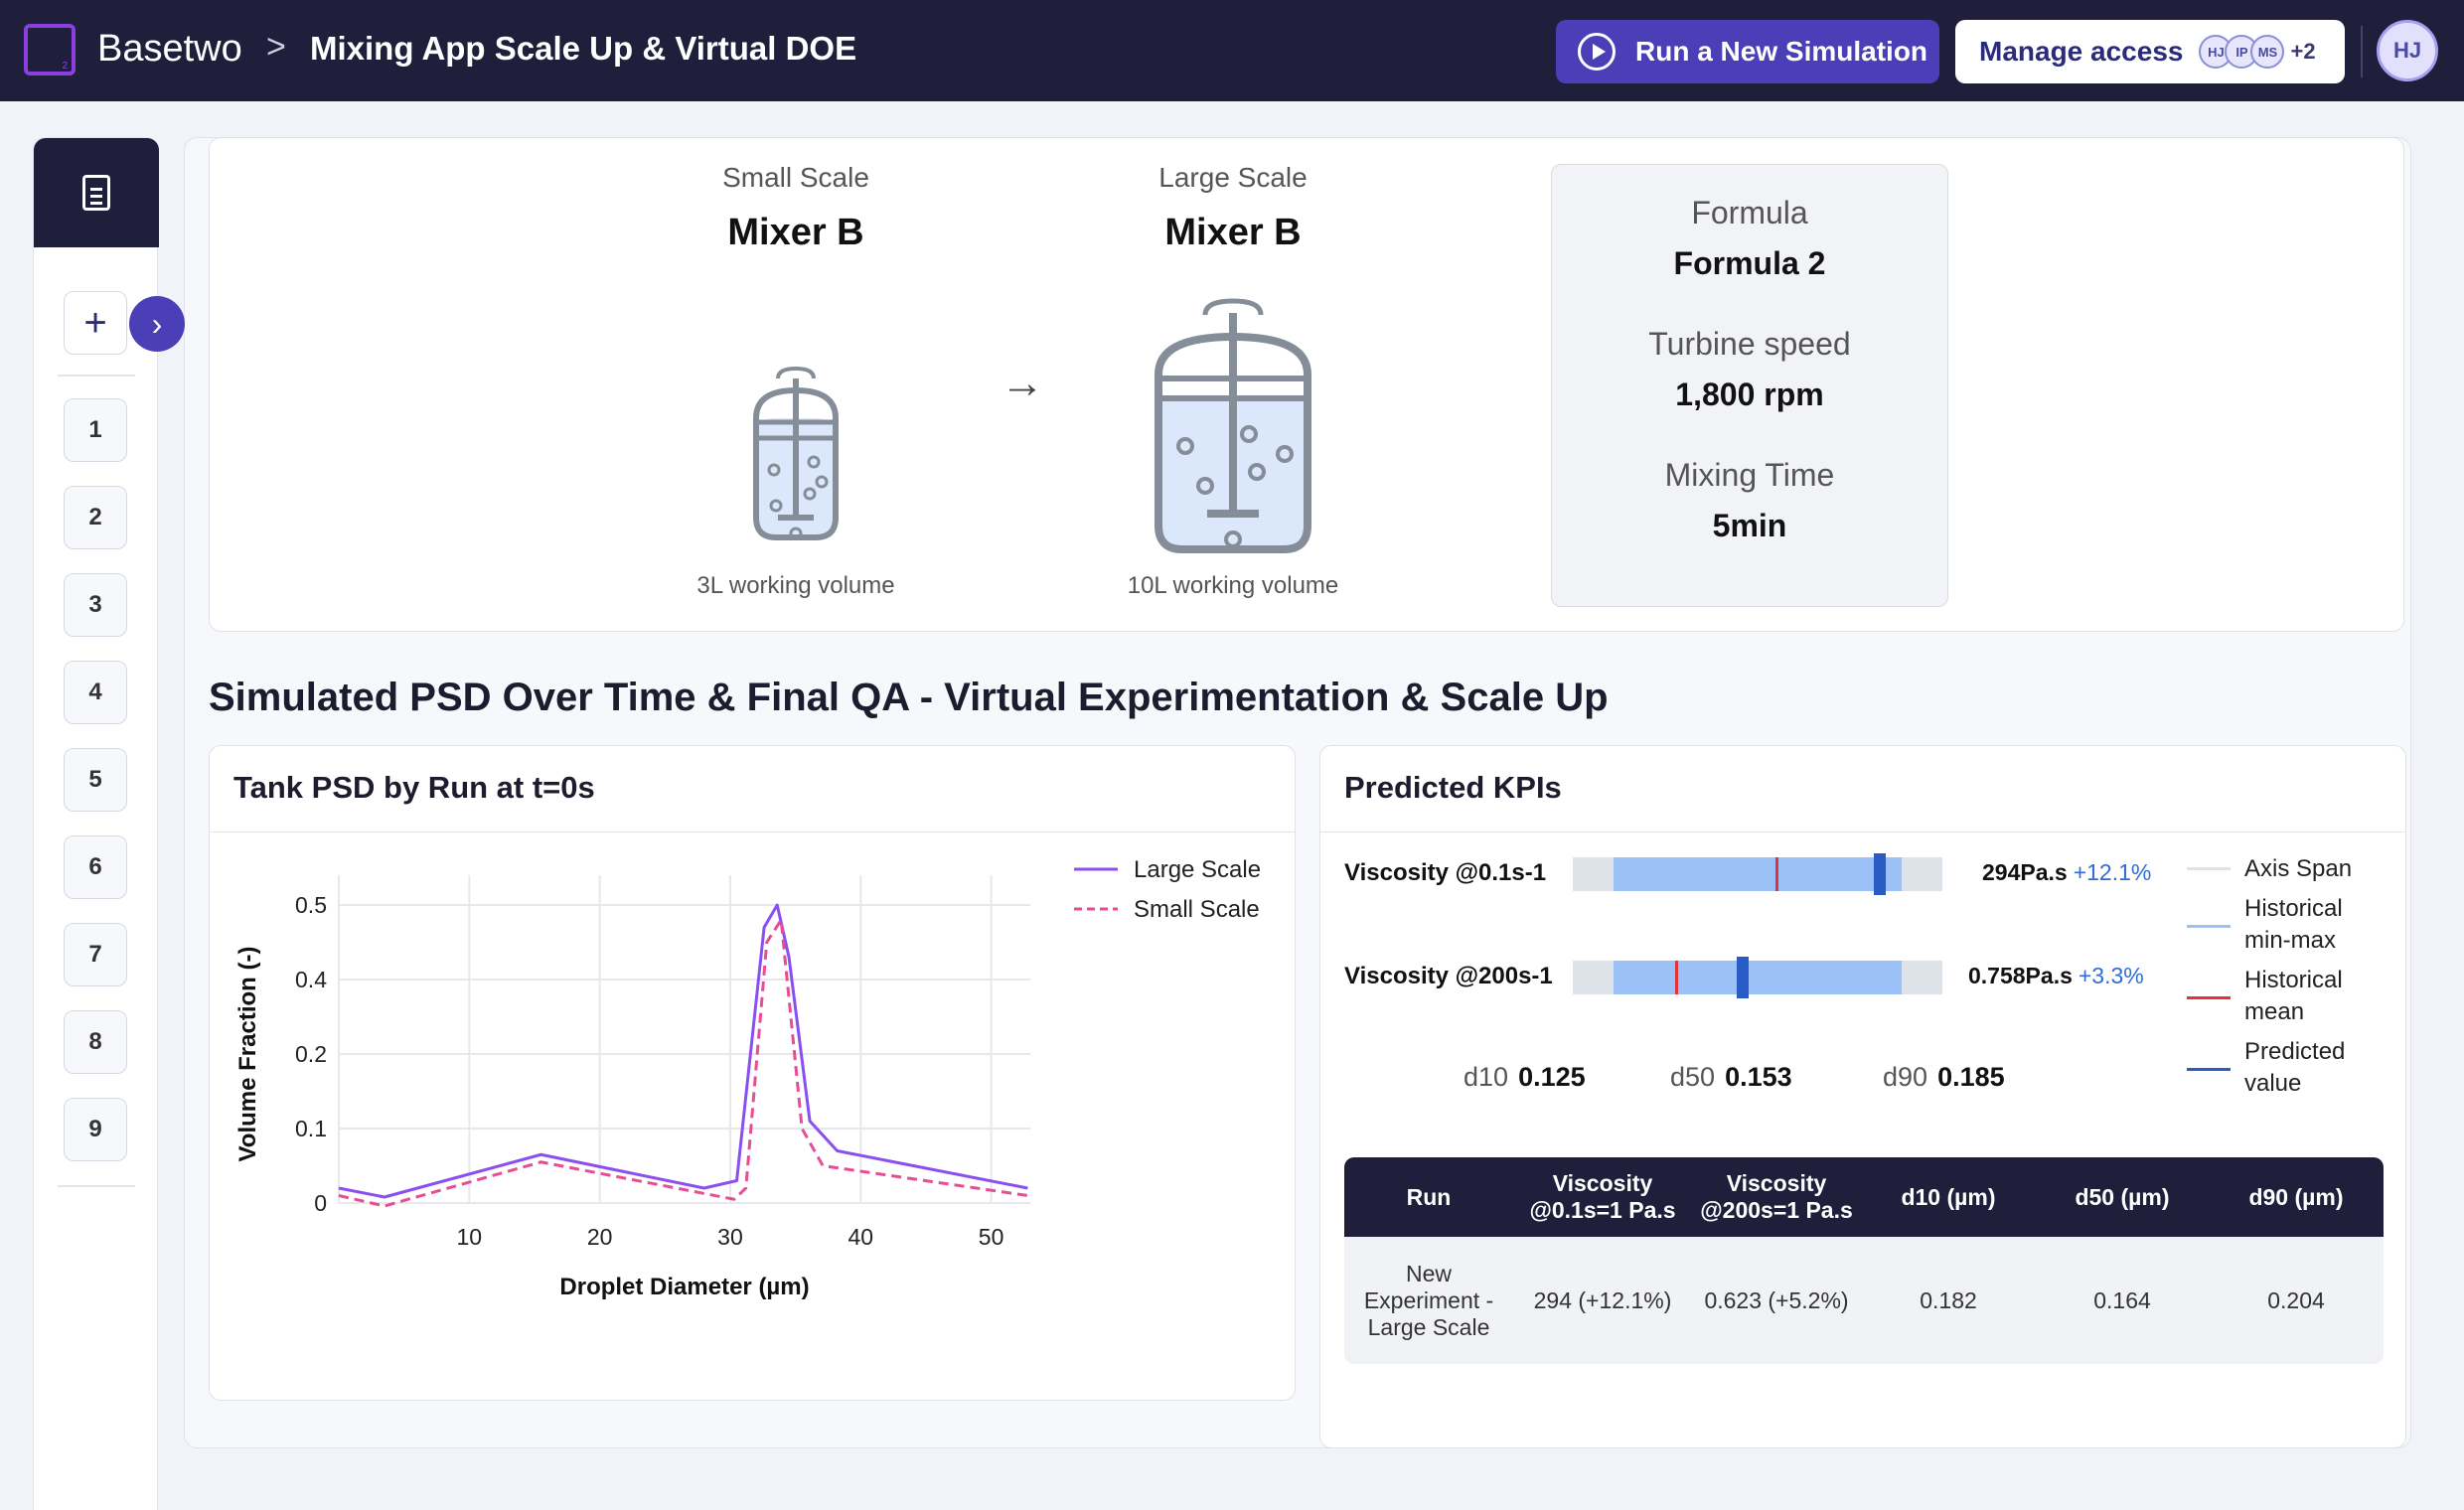 This screenshot has height=1510, width=2464. I want to click on page-title: Mixing App Scale Up & Virtual DOE, so click(583, 49).